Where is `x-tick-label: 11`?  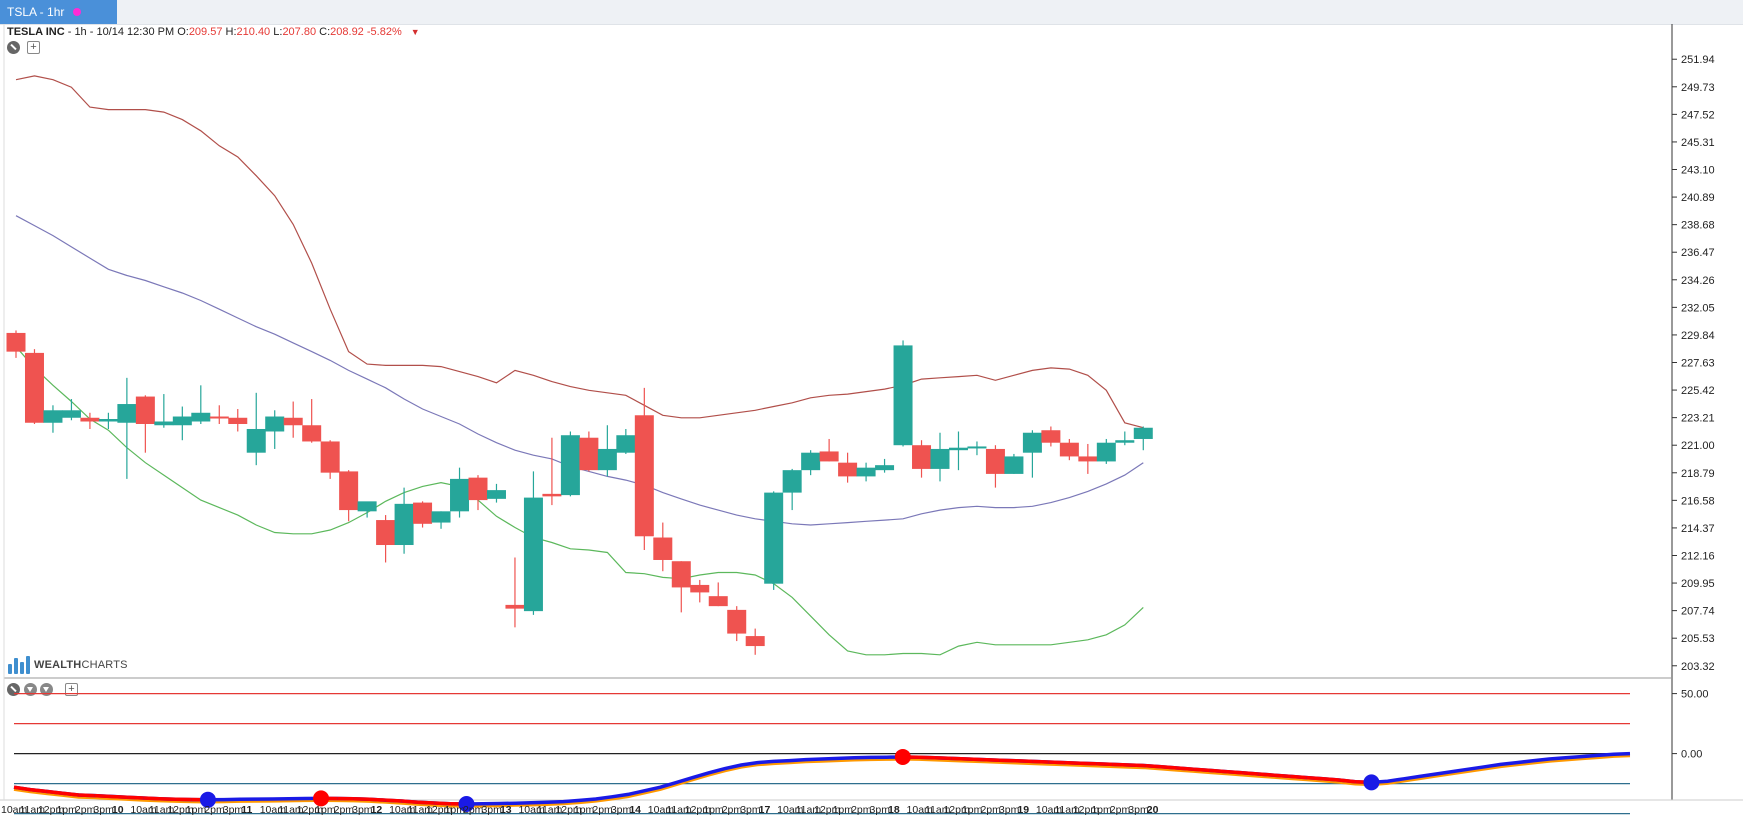 x-tick-label: 11 is located at coordinates (246, 810).